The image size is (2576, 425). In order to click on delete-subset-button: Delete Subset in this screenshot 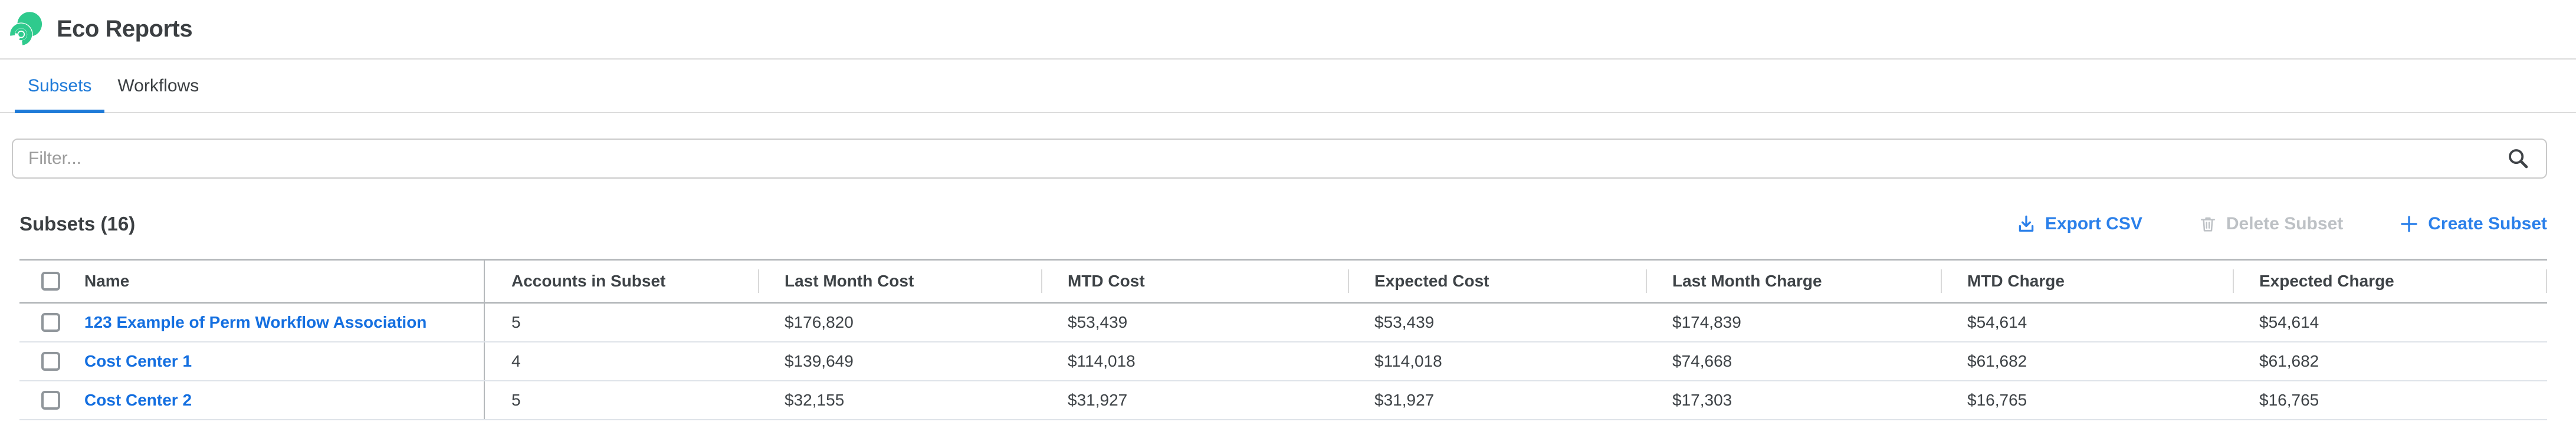, I will do `click(2270, 224)`.